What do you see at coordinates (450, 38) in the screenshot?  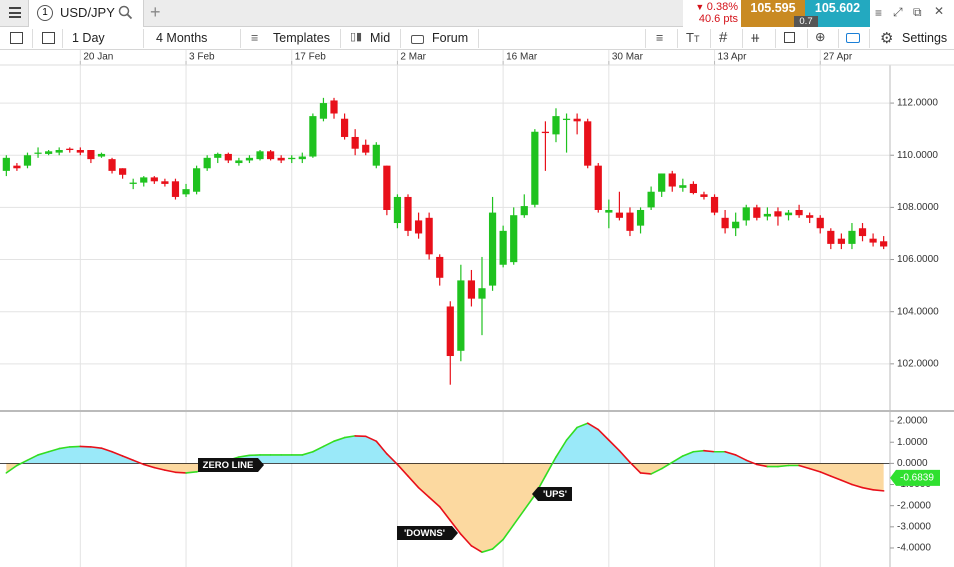 I see `forum-button: Forum` at bounding box center [450, 38].